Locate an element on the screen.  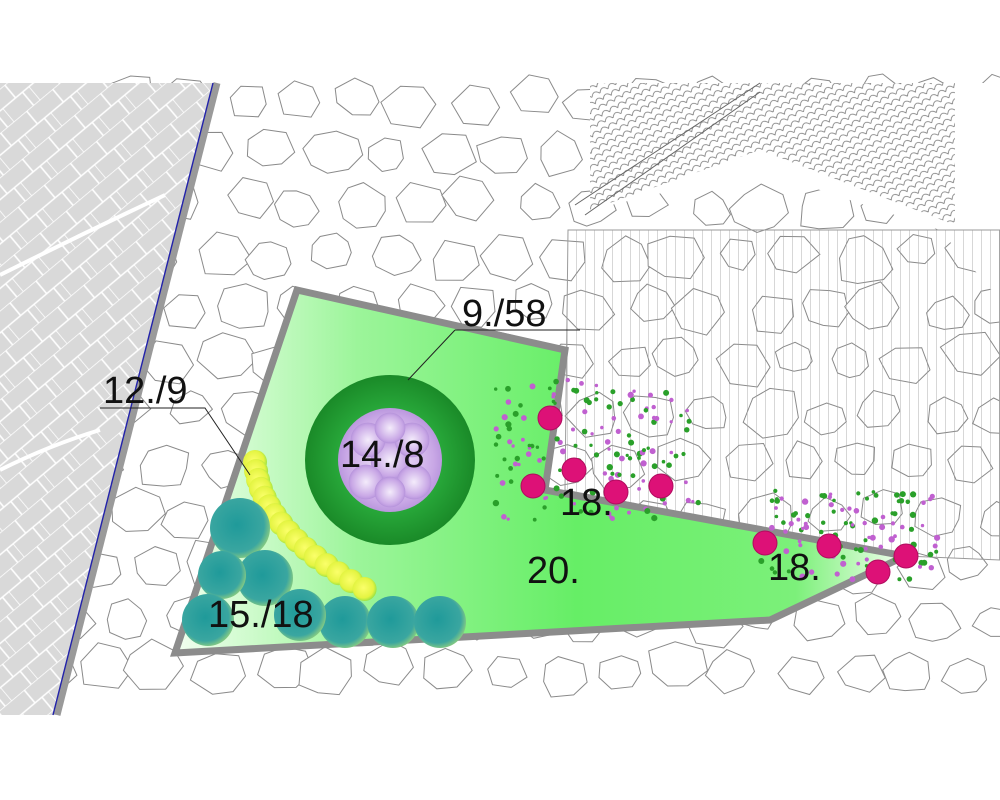
perennial-bed is located at coordinates (716, 481).